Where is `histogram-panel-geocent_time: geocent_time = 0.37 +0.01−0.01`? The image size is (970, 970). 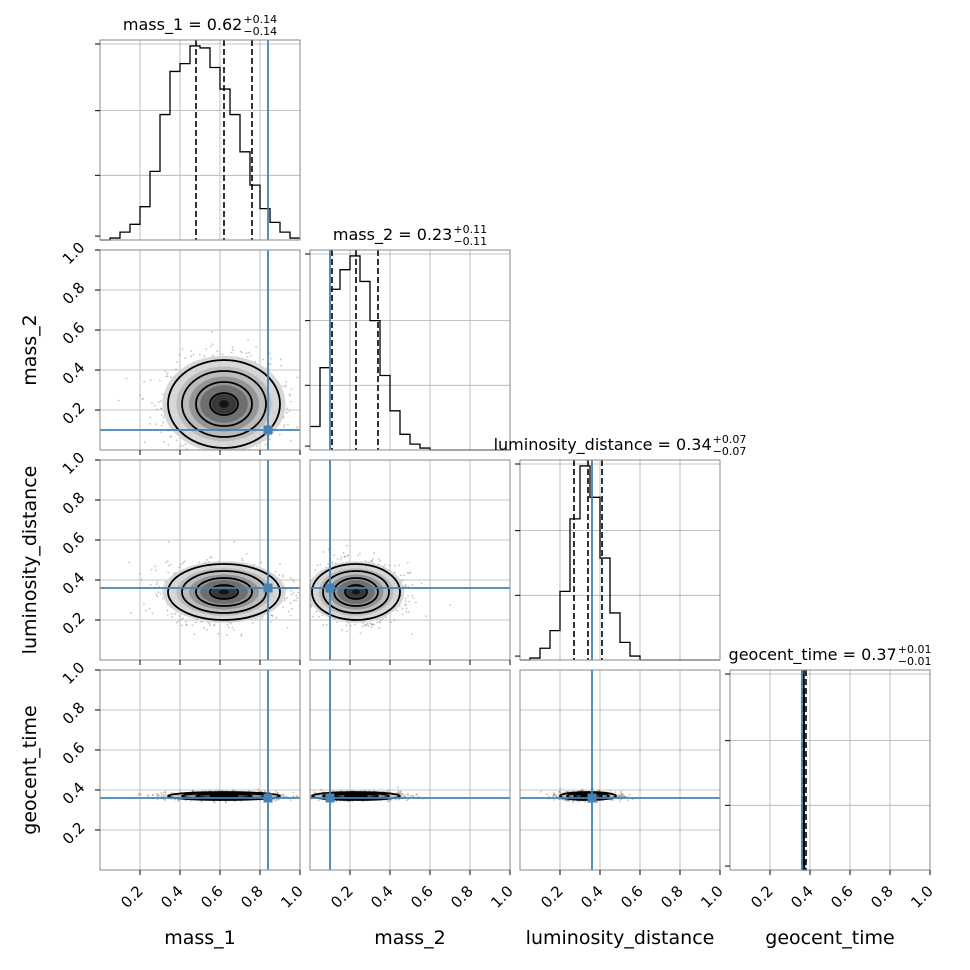
histogram-panel-geocent_time: geocent_time = 0.37 +0.01−0.01 is located at coordinates (828, 757).